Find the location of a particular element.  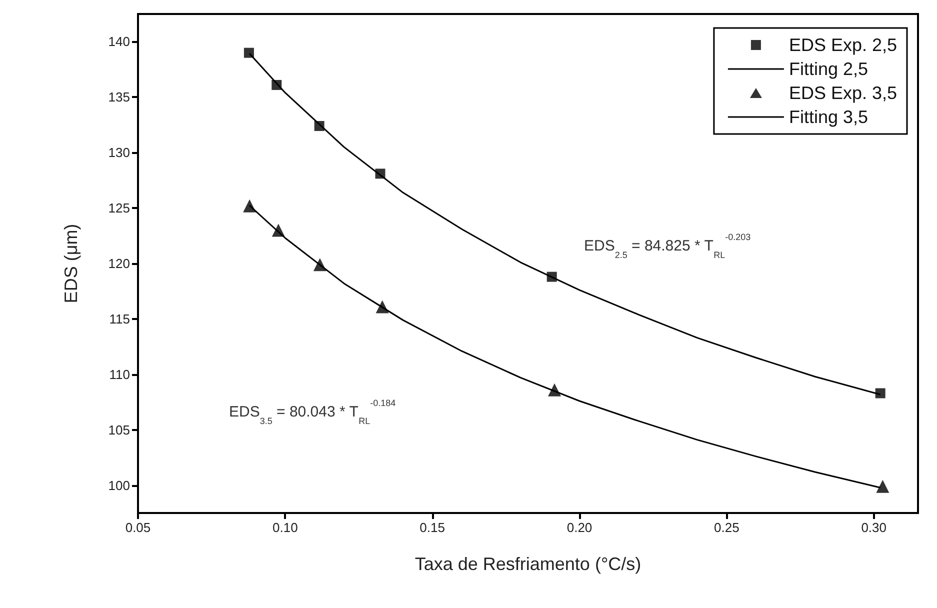

y-tick-label: 125 is located at coordinates (119, 208).